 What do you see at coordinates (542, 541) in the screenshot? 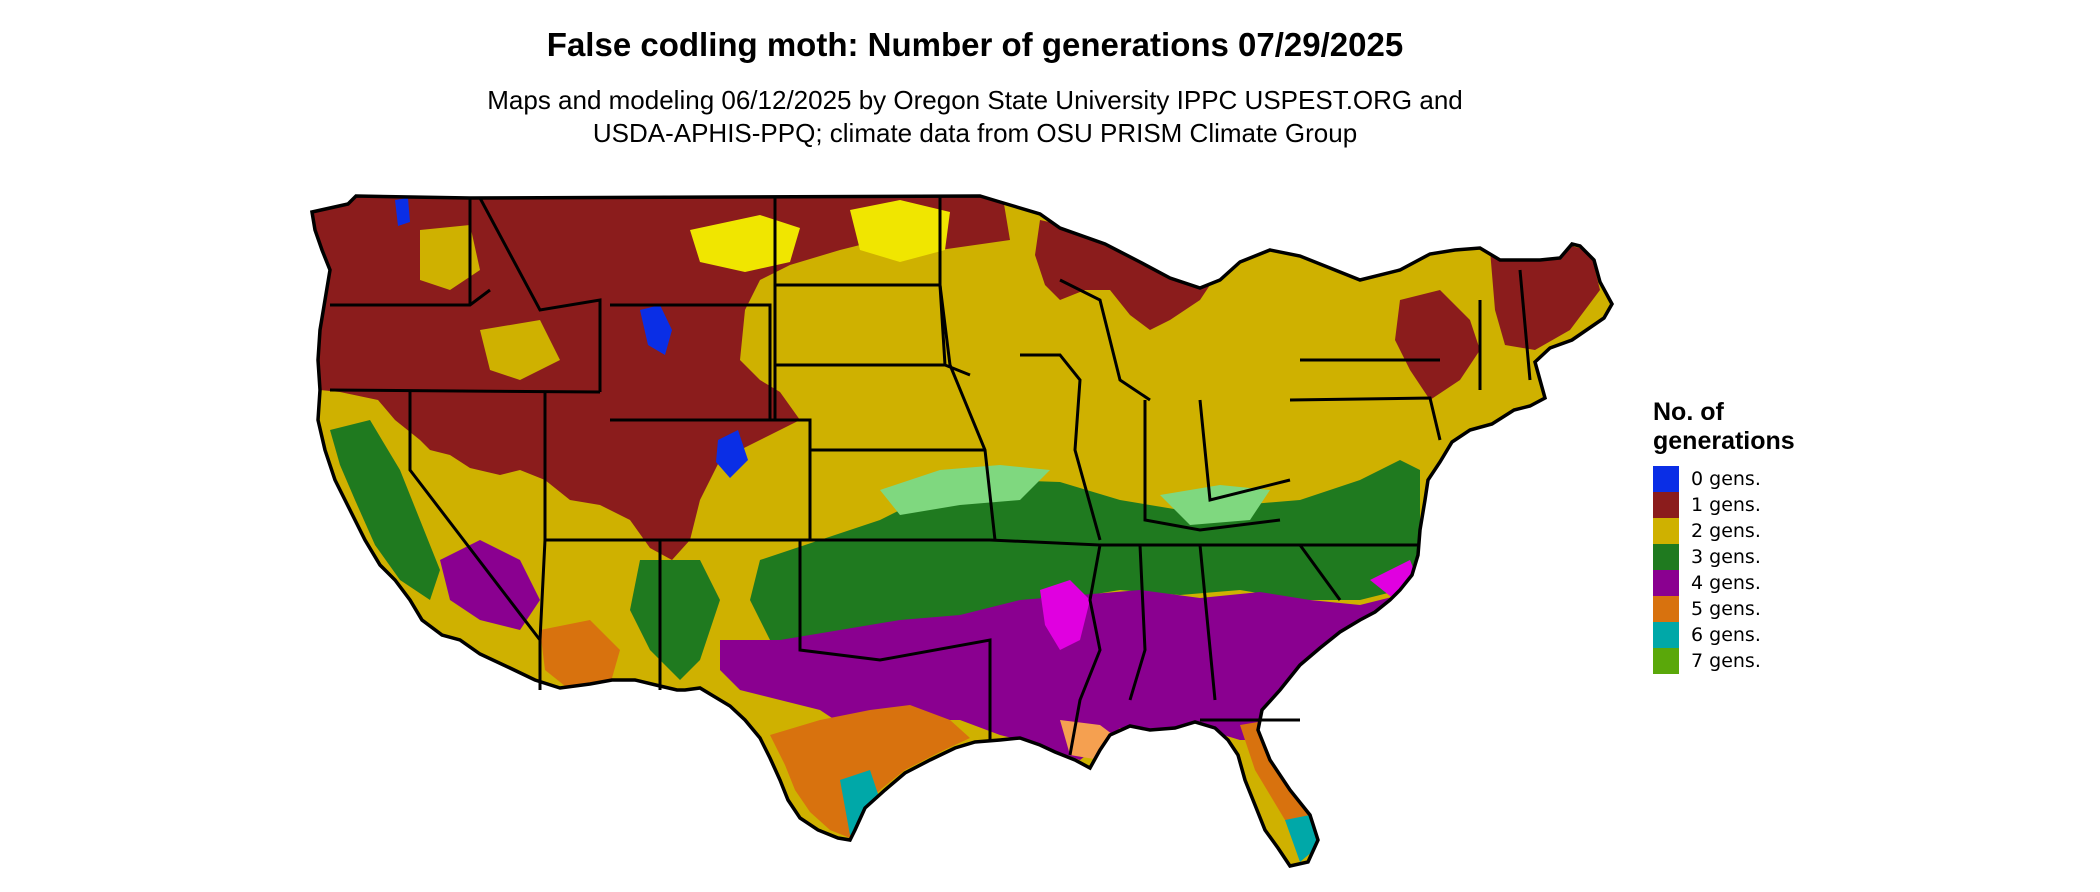
I see `nv-az-border` at bounding box center [542, 541].